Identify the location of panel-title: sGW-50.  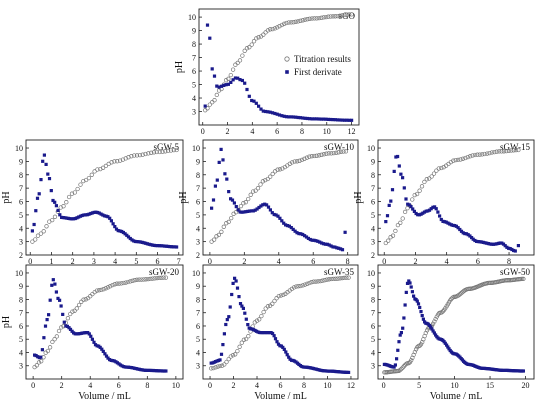
(515, 272).